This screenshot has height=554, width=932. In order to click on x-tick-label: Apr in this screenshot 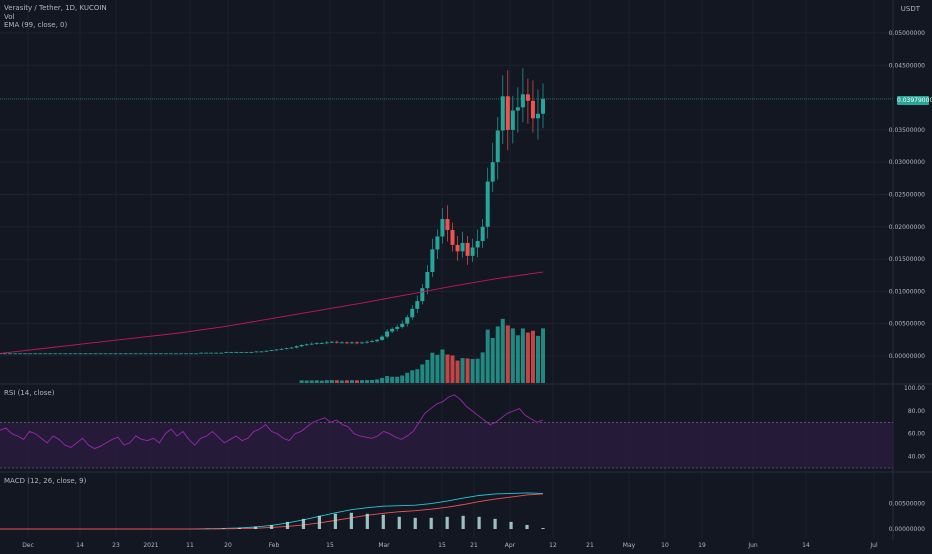, I will do `click(510, 545)`.